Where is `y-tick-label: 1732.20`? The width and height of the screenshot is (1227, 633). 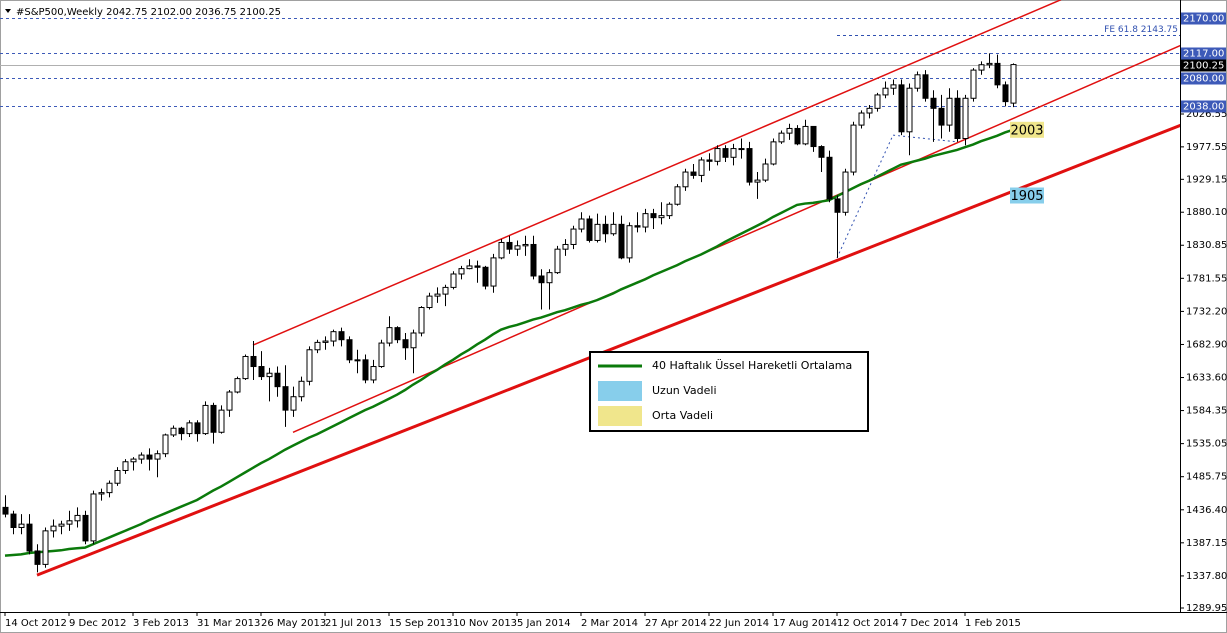 y-tick-label: 1732.20 is located at coordinates (1206, 311).